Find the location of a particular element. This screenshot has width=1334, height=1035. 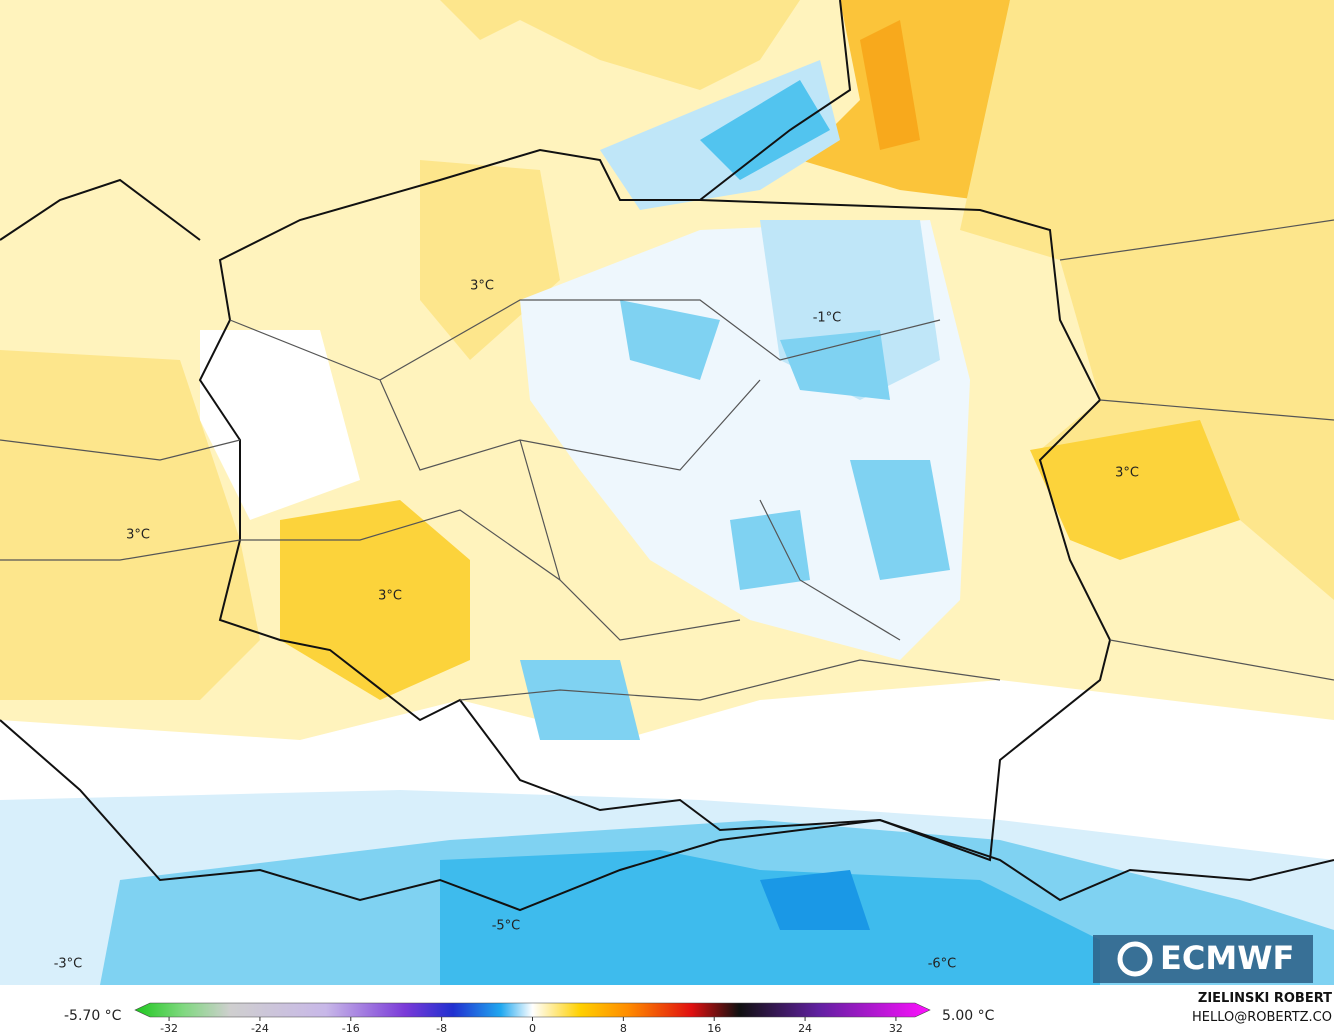

temperature-label: -6°C is located at coordinates (942, 964).